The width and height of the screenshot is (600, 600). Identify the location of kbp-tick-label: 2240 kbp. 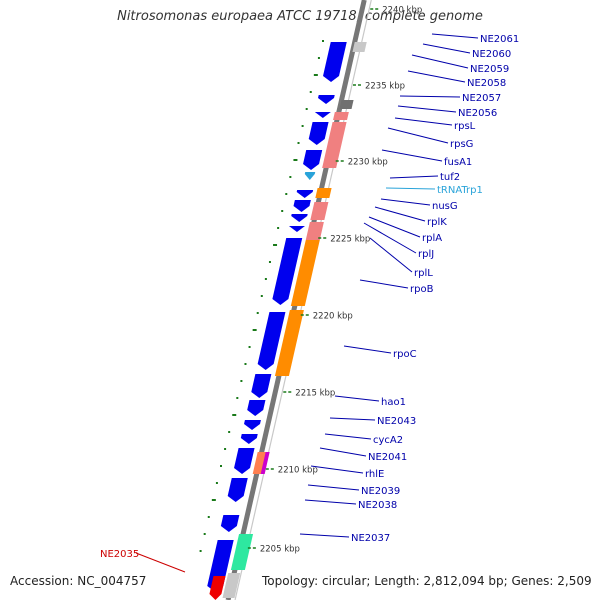
(402, 11).